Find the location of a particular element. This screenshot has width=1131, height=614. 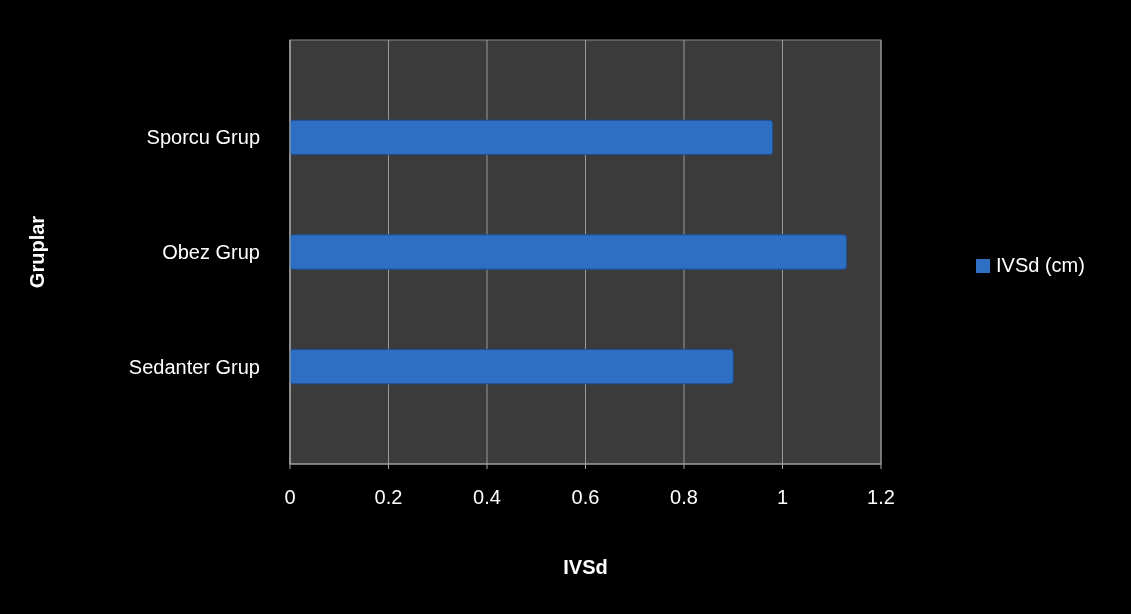

y-axis-title: Gruplar is located at coordinates (37, 252).